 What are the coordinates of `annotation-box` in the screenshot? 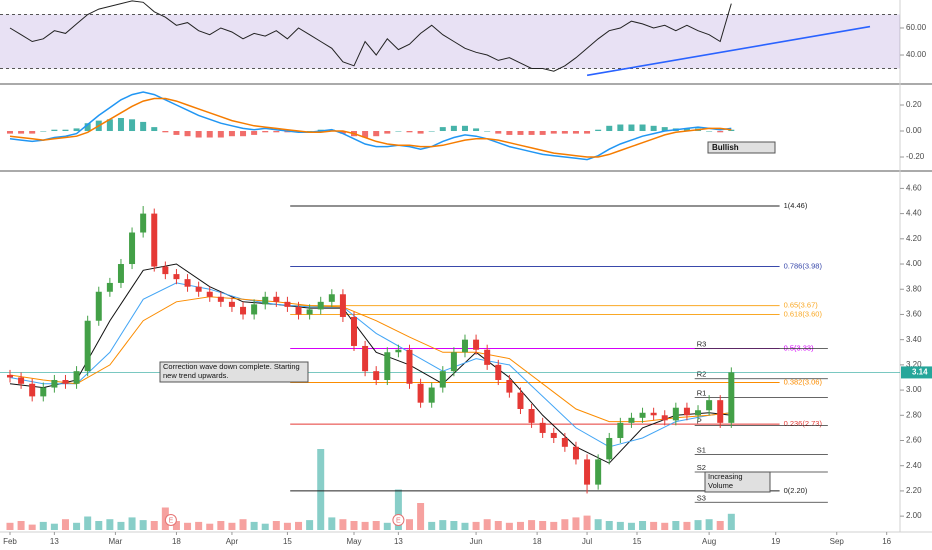 It's located at (737, 482).